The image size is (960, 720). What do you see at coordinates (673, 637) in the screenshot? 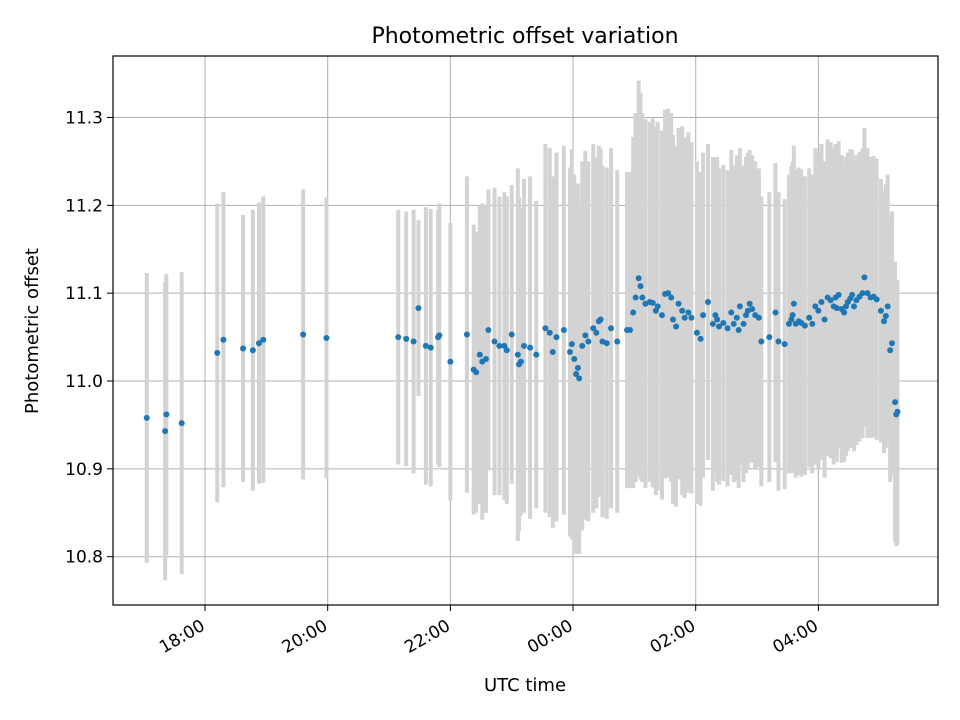
I see `x-tick-label: 02:00` at bounding box center [673, 637].